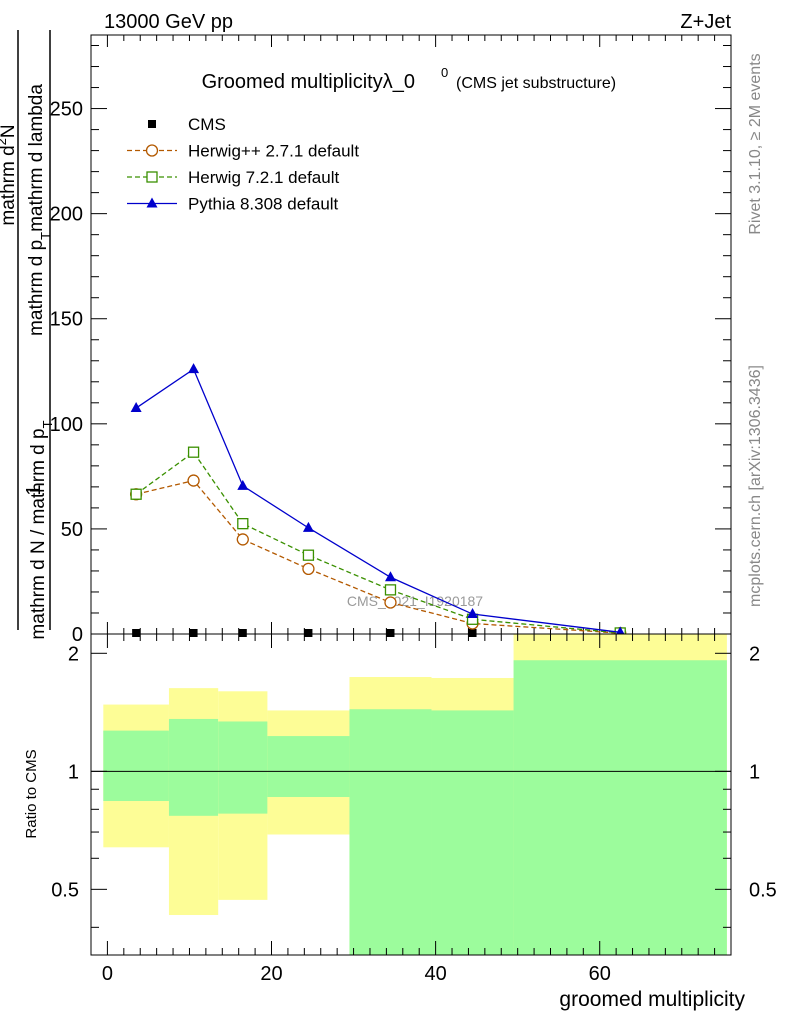  I want to click on header-left-label: 13000 GeV pp, so click(168, 22).